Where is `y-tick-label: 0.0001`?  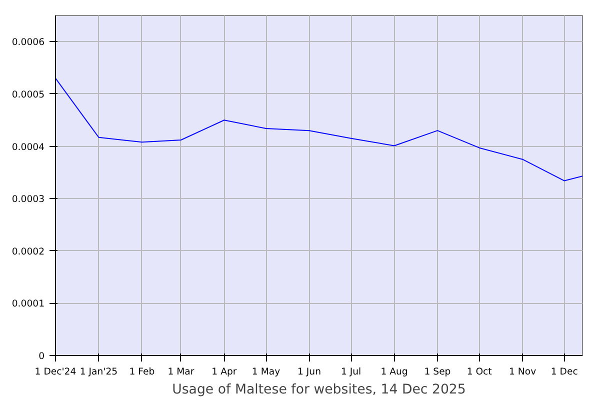
y-tick-label: 0.0001 is located at coordinates (28, 304).